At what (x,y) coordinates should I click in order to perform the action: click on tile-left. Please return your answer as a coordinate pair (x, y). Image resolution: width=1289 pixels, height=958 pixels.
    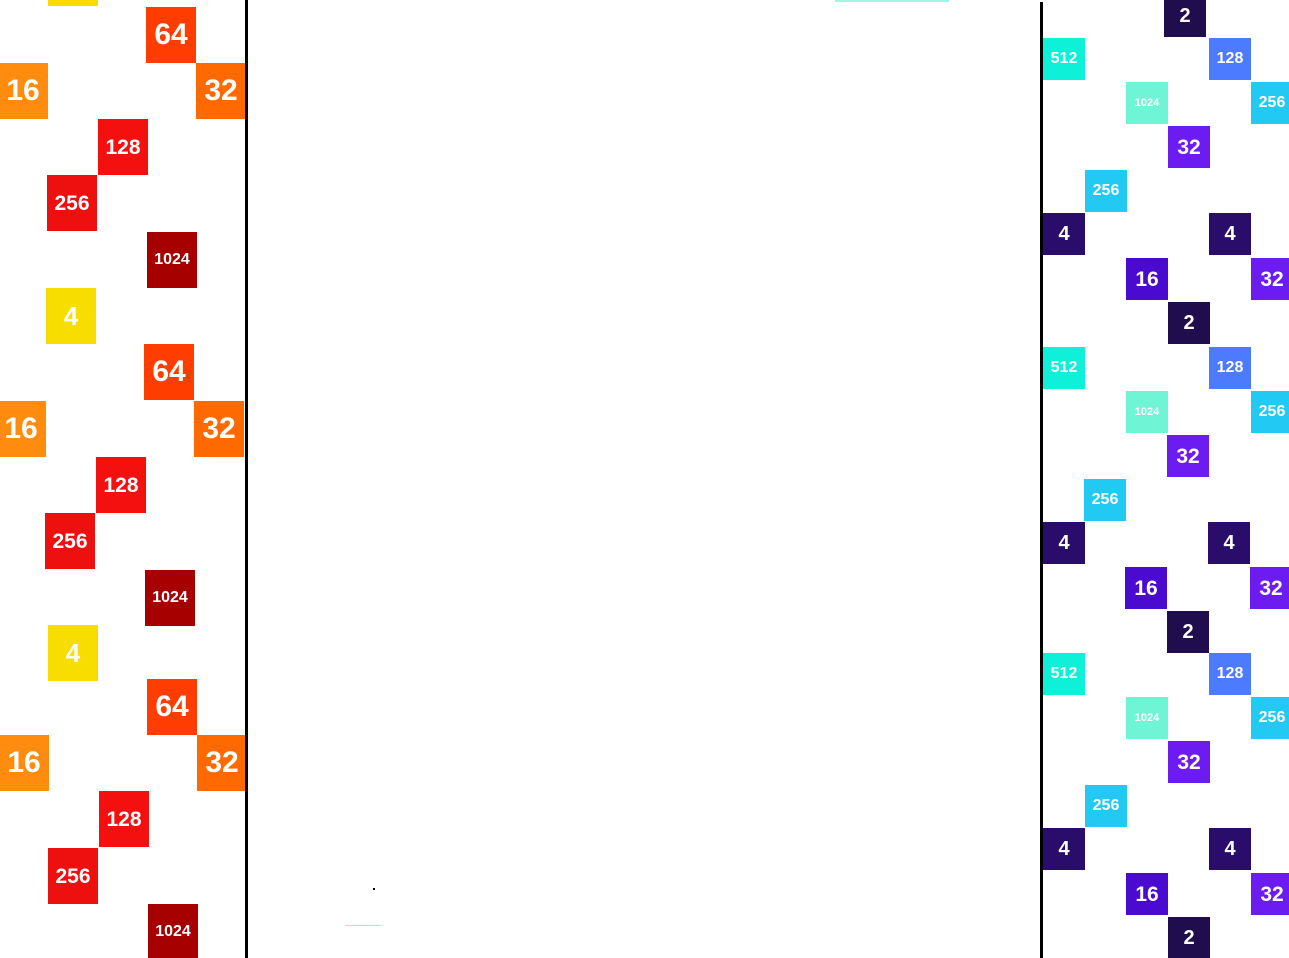
    Looking at the image, I should click on (73, 3).